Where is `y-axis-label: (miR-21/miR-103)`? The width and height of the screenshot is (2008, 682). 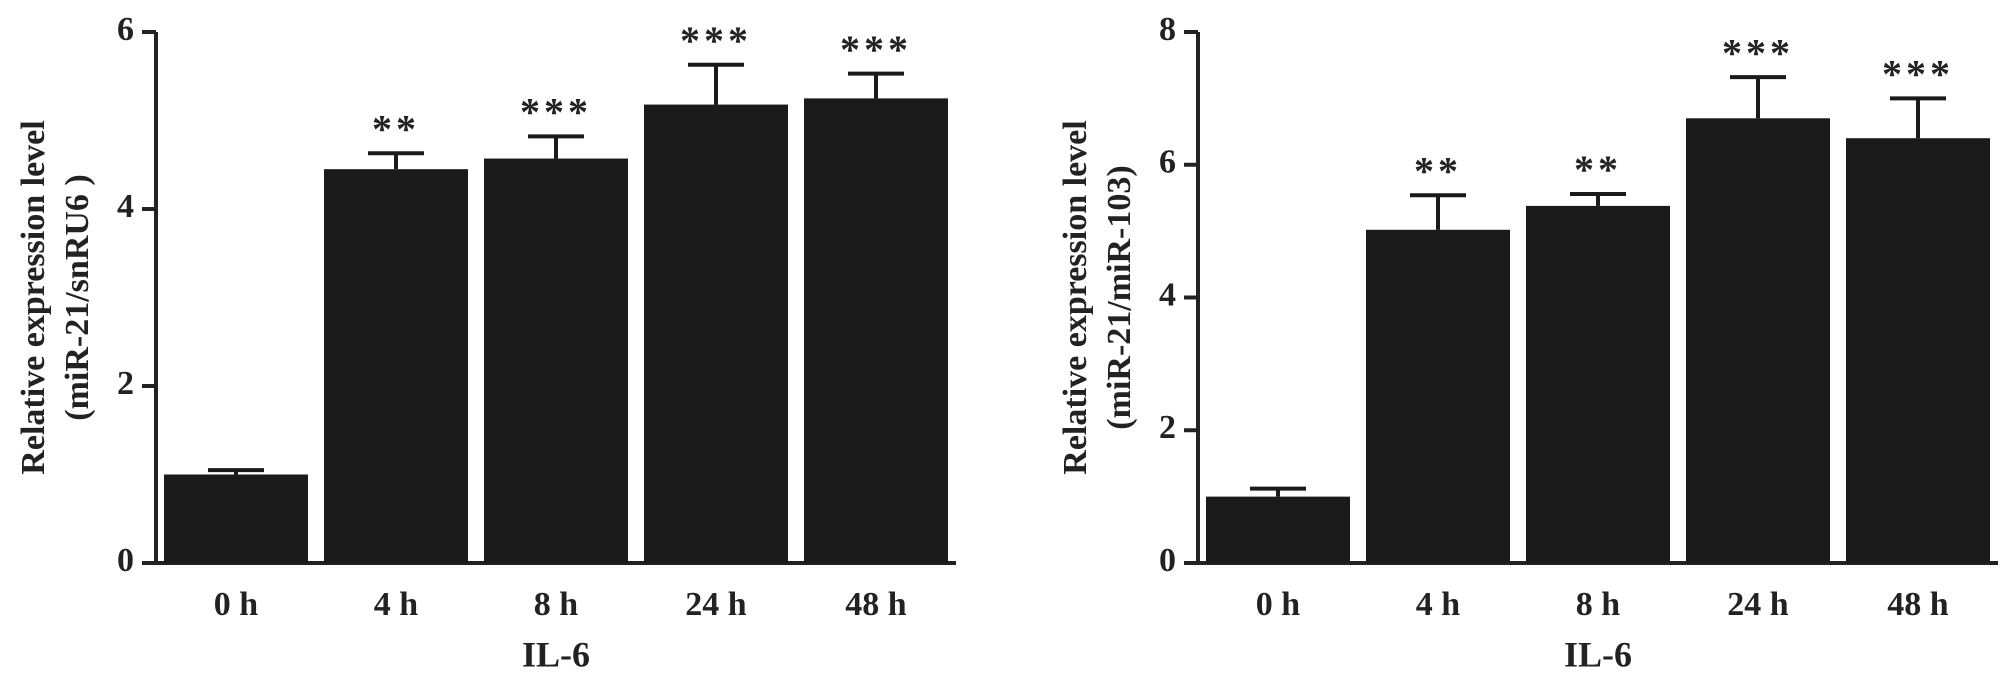 y-axis-label: (miR-21/miR-103) is located at coordinates (1119, 297).